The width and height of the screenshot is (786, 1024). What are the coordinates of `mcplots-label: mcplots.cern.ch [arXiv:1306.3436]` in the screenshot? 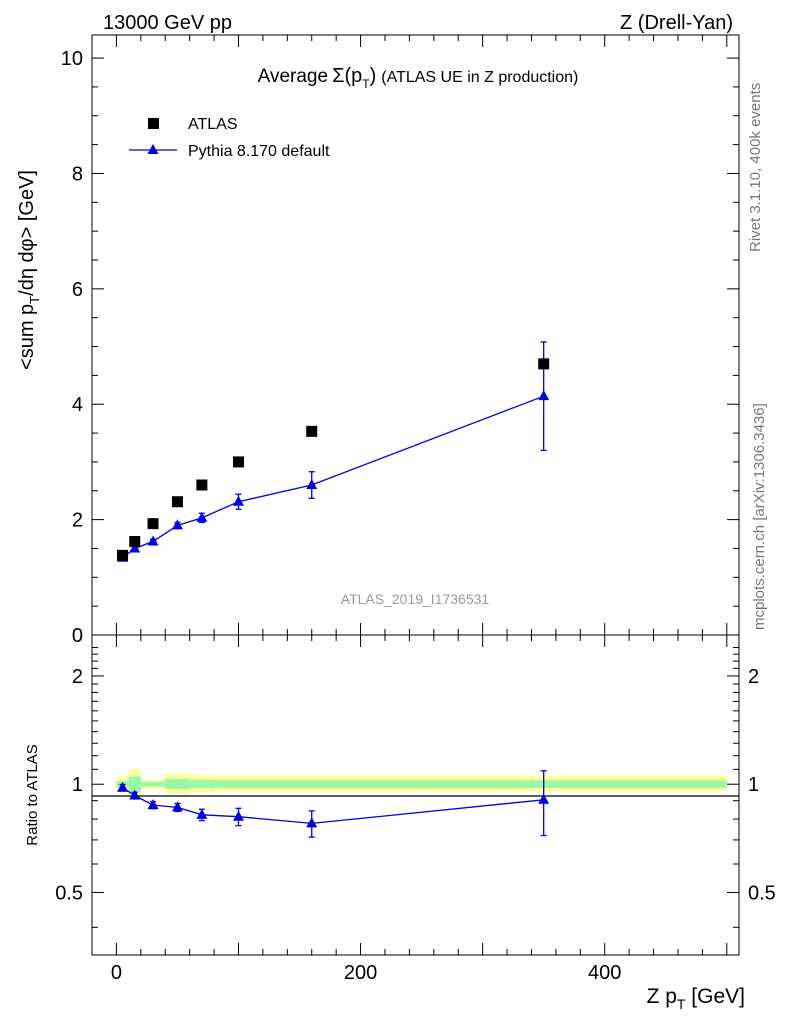 It's located at (759, 516).